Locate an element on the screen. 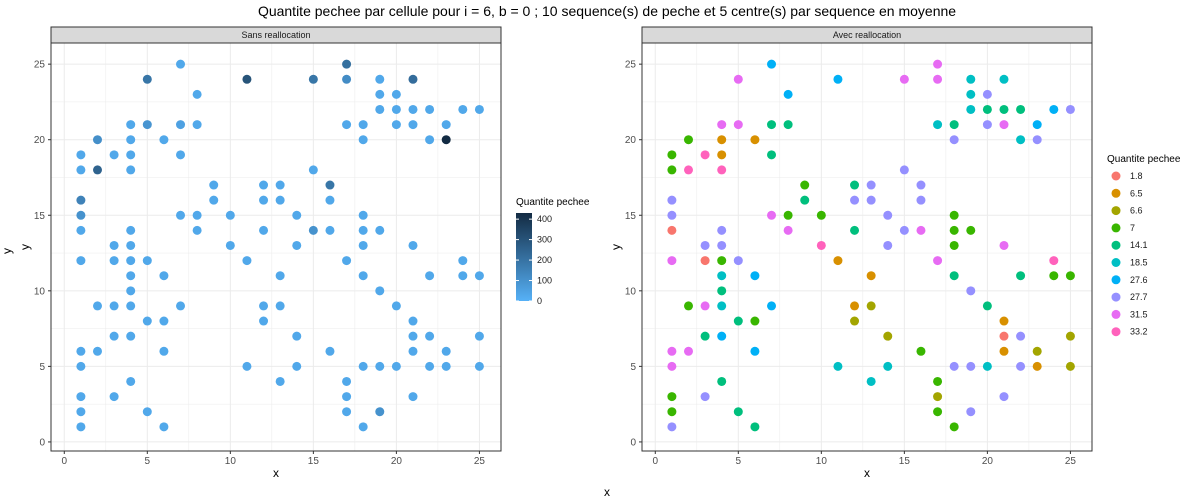 The image size is (1200, 500). legend-item: 27.6 is located at coordinates (1129, 280).